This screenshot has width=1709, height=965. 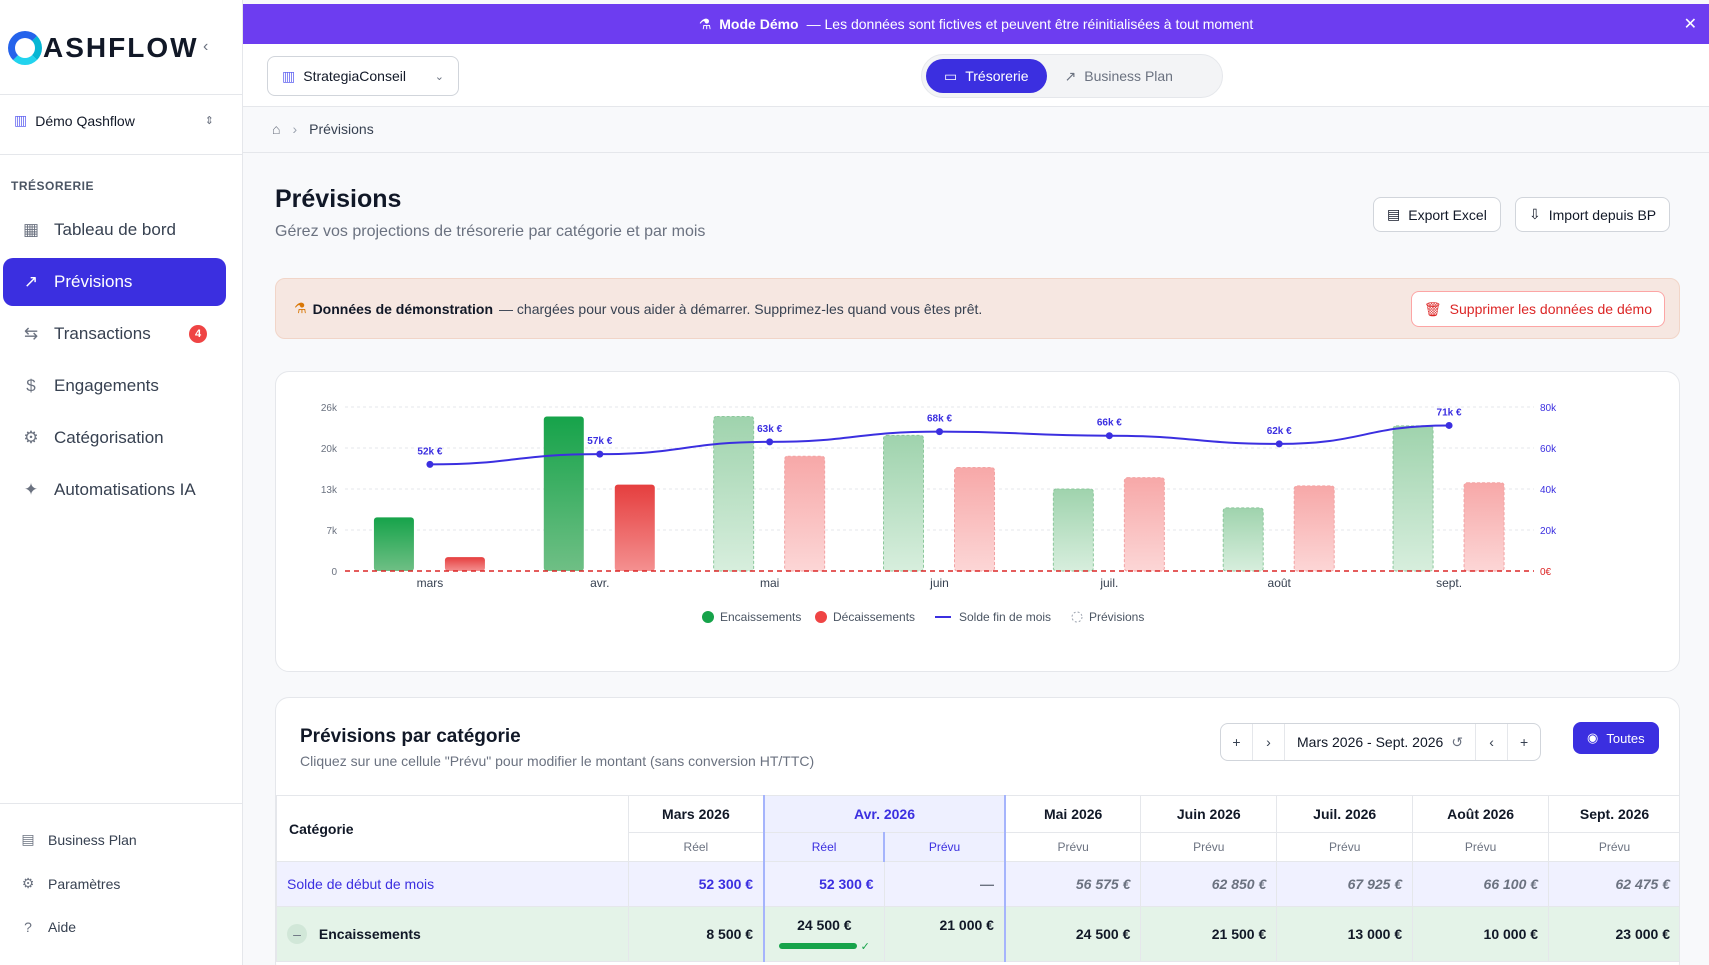 What do you see at coordinates (1690, 24) in the screenshot?
I see `close-icon: ✕` at bounding box center [1690, 24].